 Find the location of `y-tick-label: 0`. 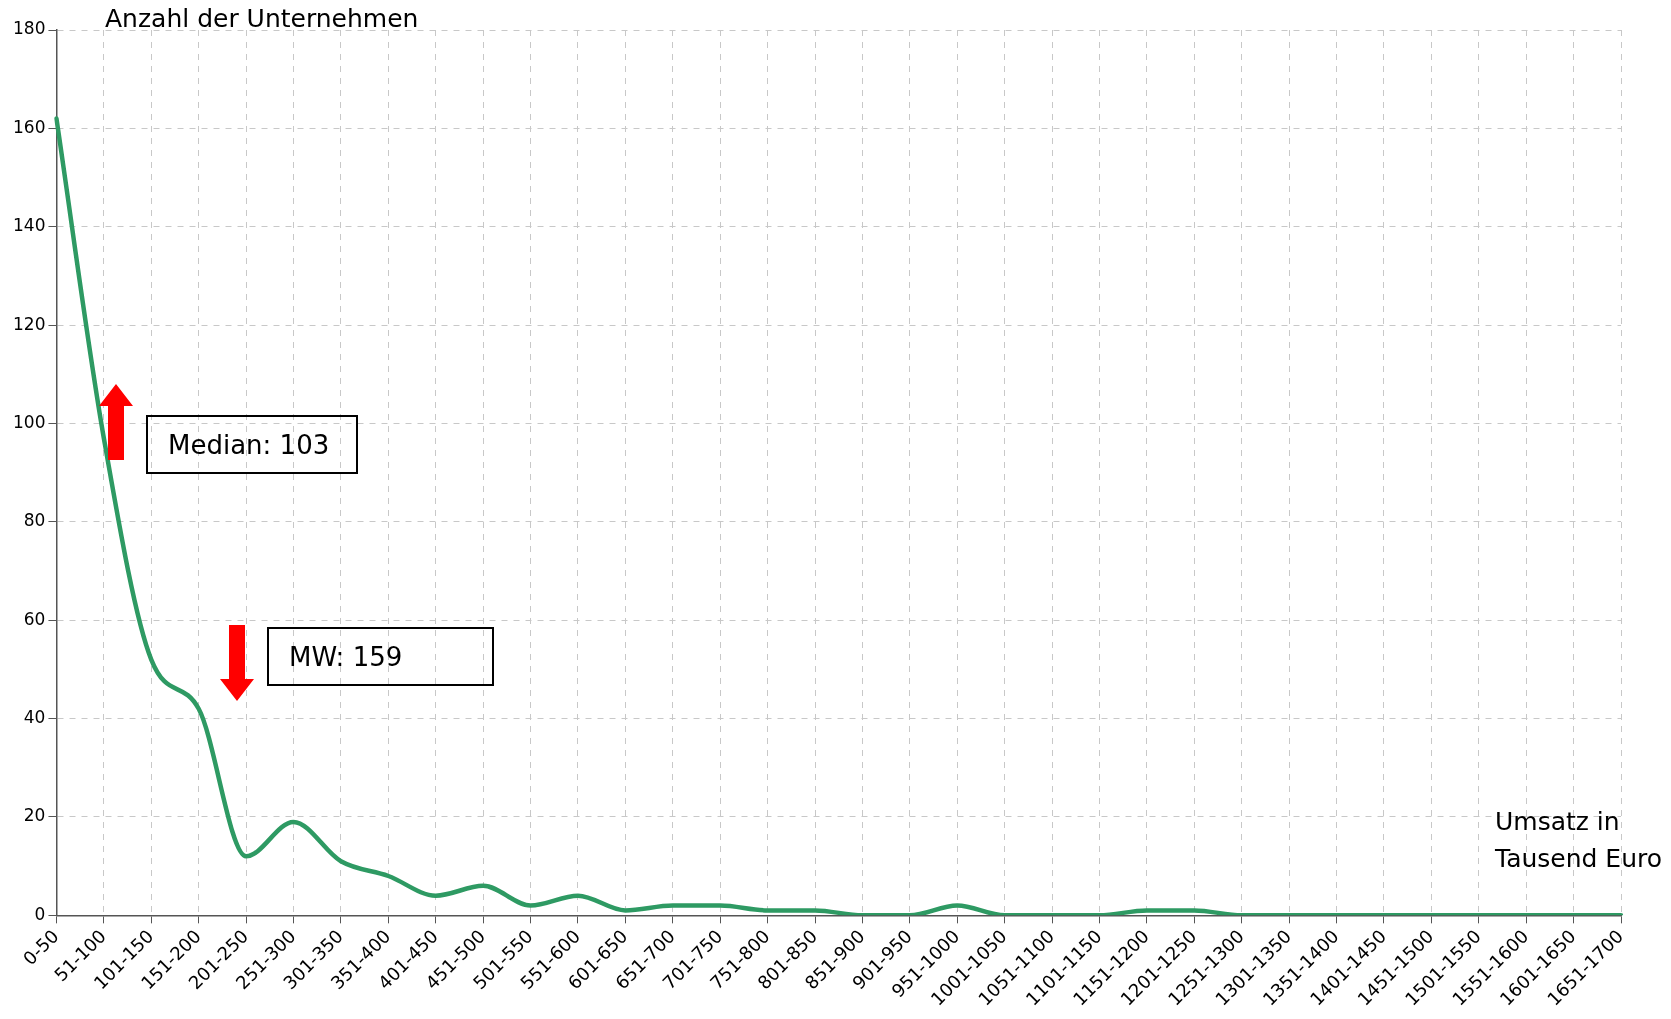

y-tick-label: 0 is located at coordinates (40, 913).